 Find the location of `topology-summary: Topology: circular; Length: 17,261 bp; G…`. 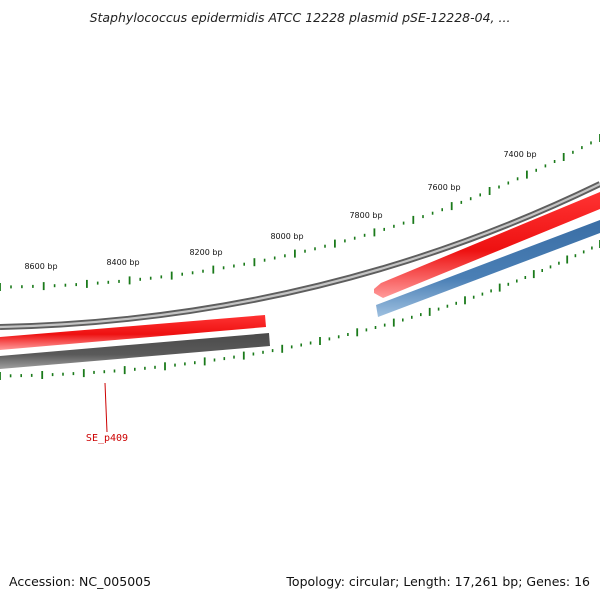

topology-summary: Topology: circular; Length: 17,261 bp; G… is located at coordinates (437, 581).